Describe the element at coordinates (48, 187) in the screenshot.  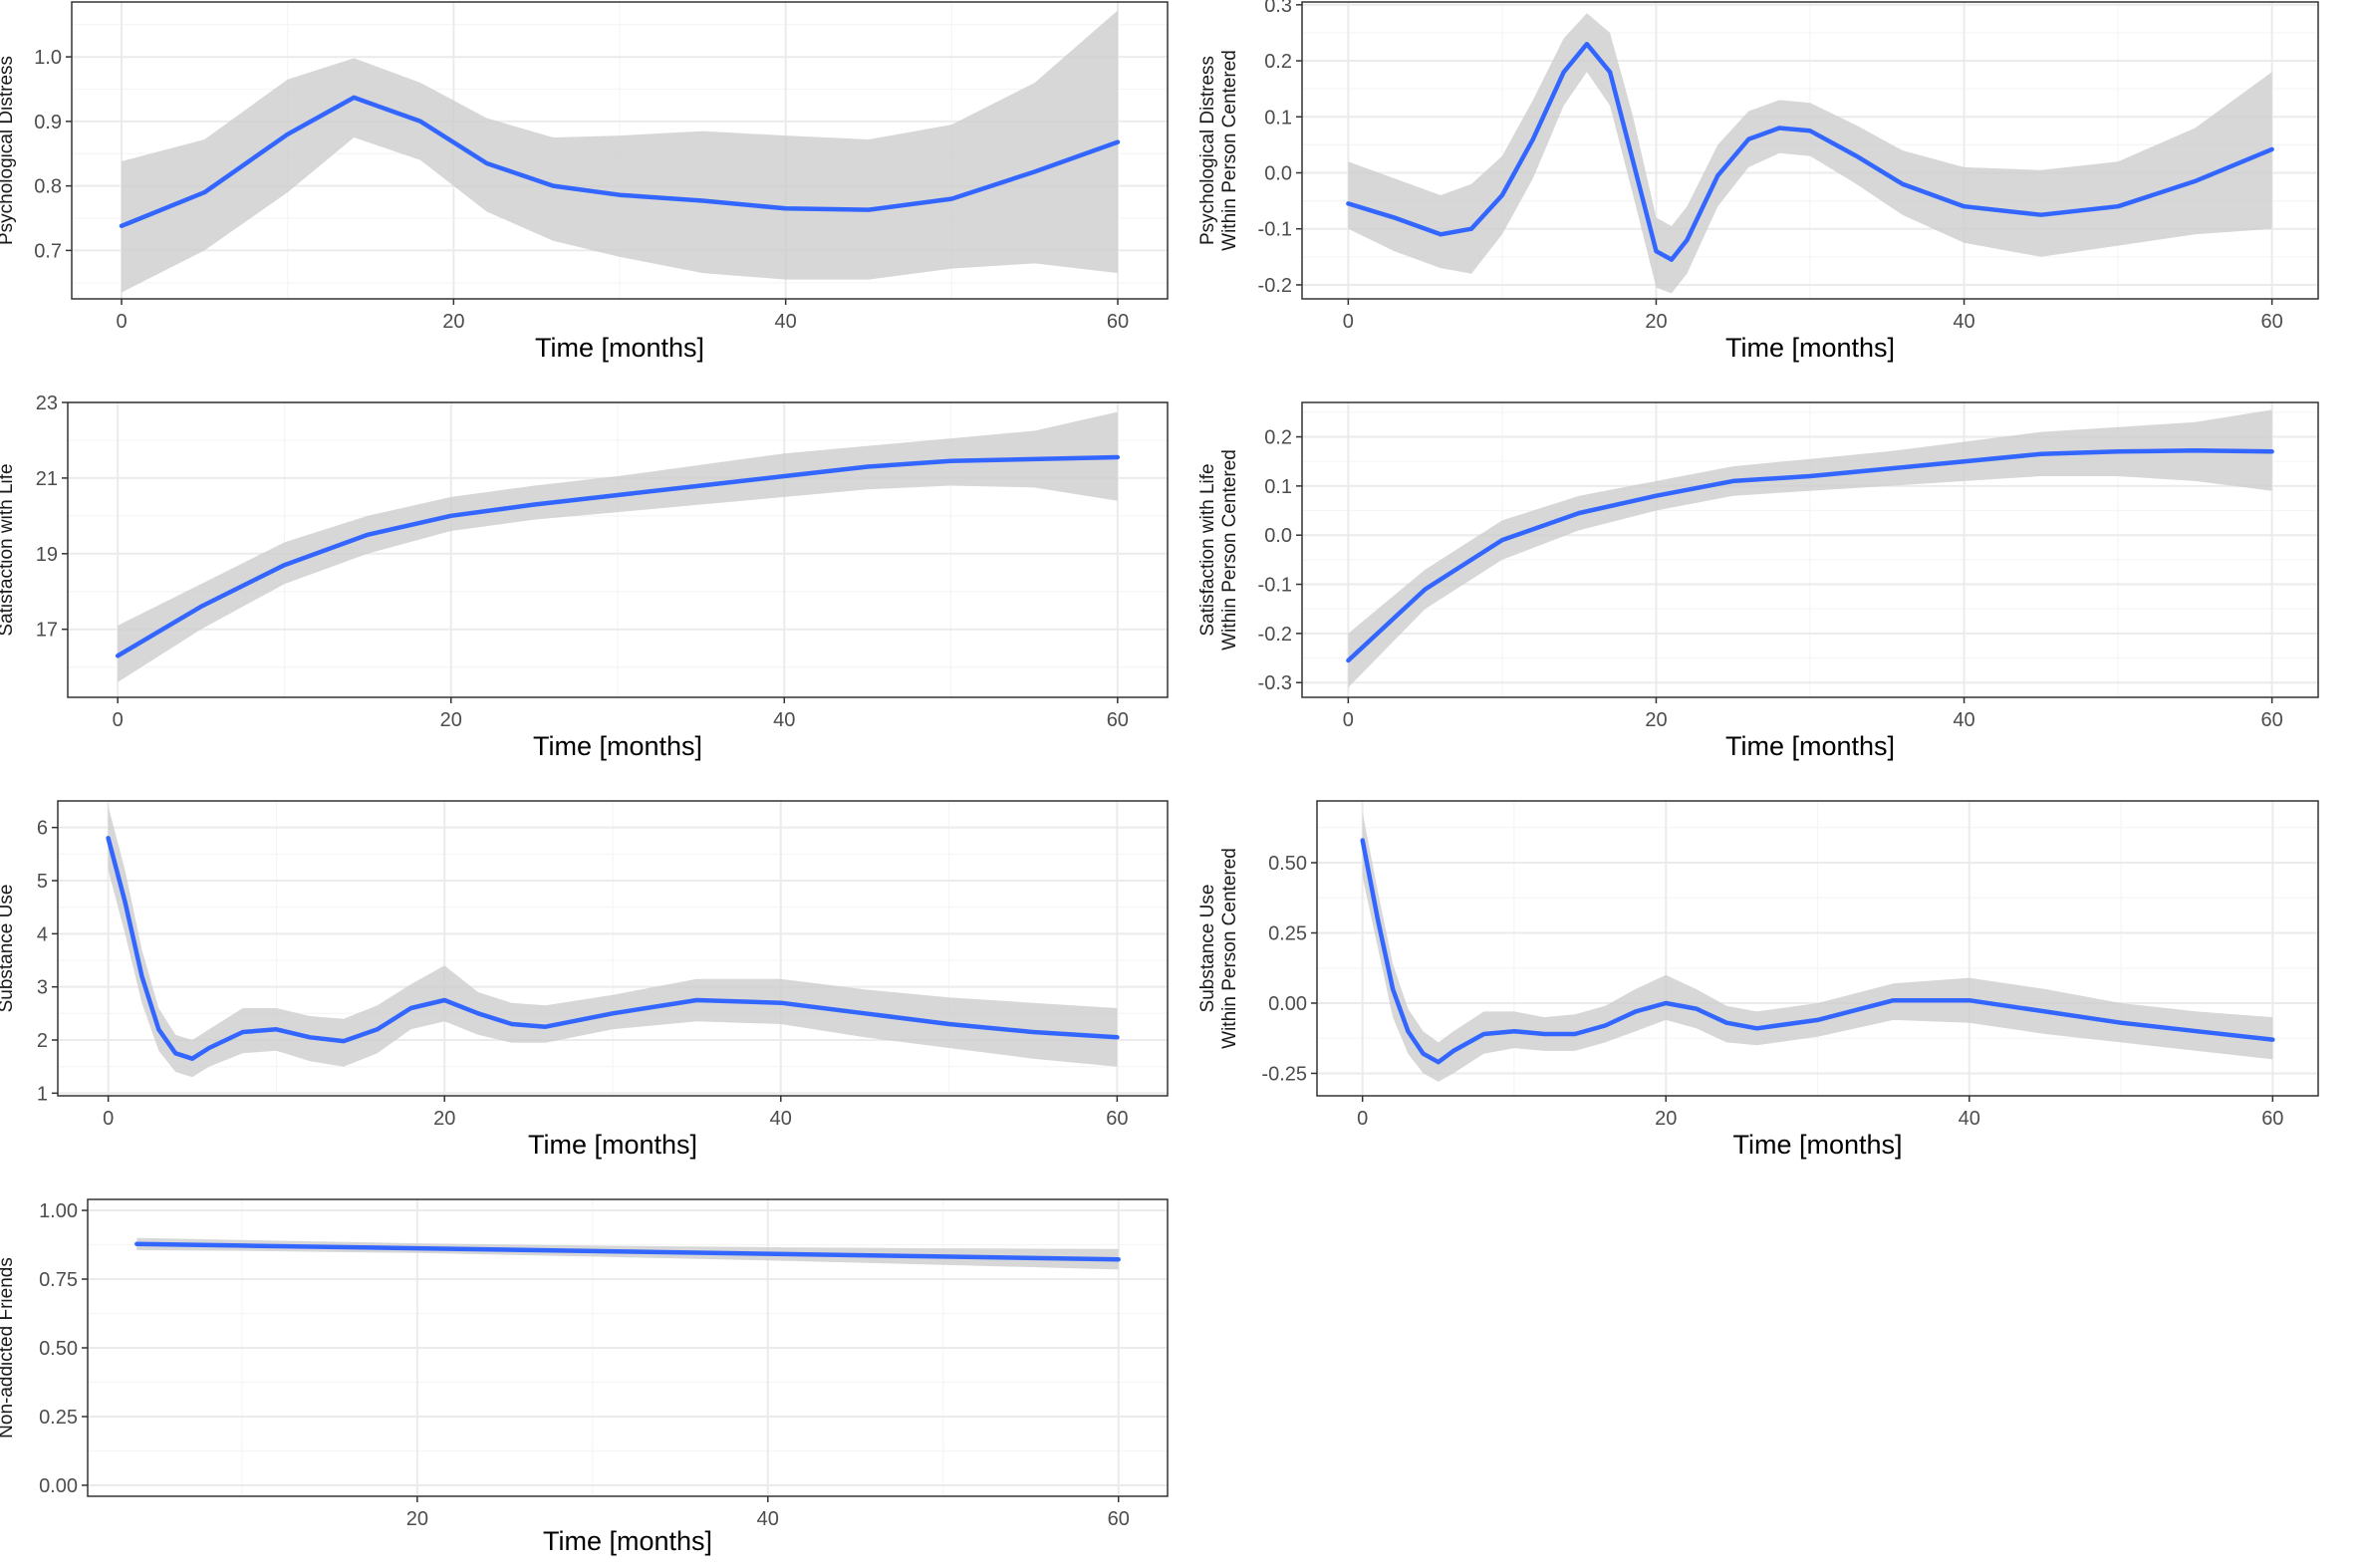
I see `y-tick-label: 0.8` at that location.